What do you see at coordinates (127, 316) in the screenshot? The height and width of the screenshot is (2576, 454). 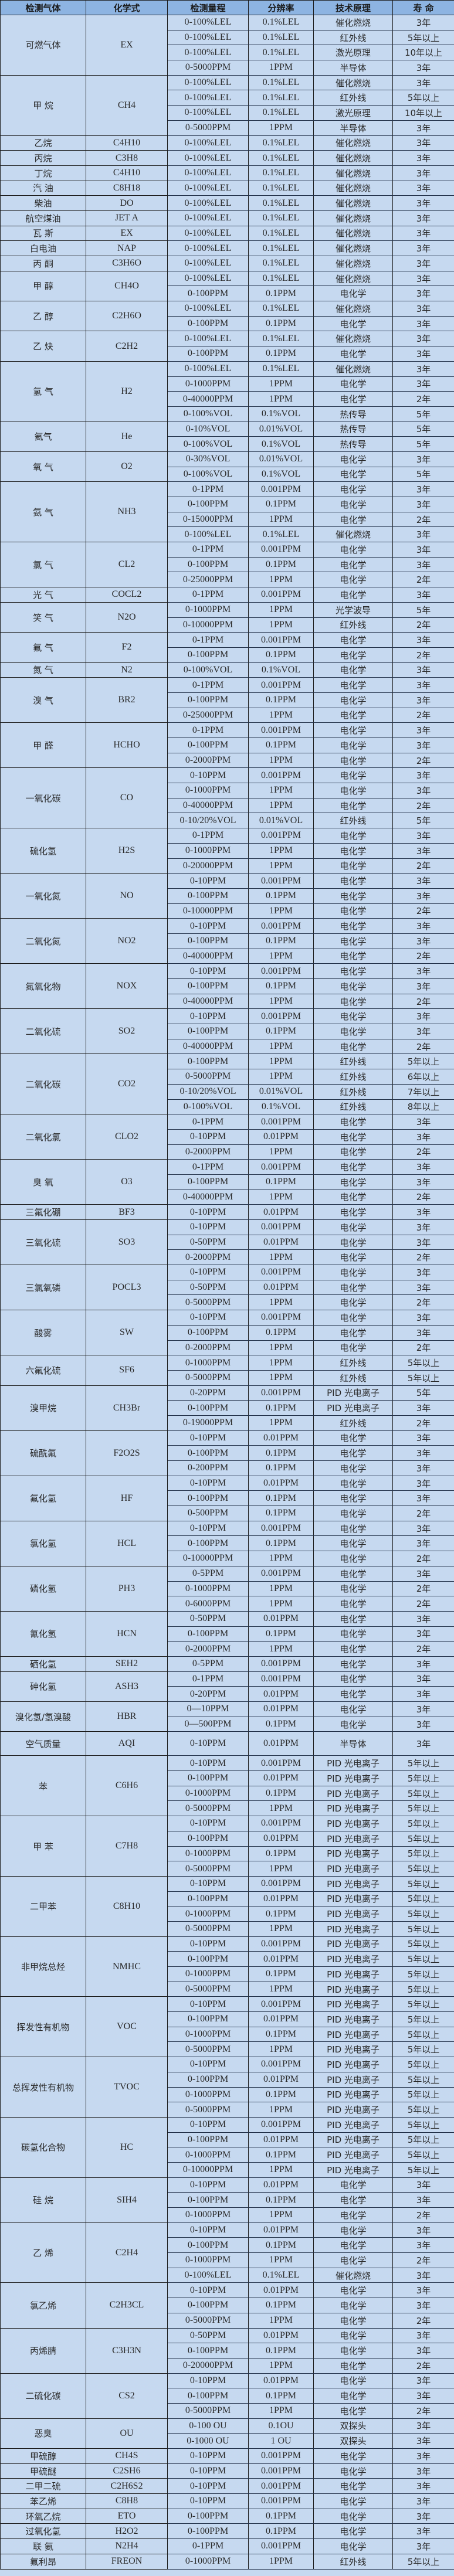 I see `formula-cell: C2H6O` at bounding box center [127, 316].